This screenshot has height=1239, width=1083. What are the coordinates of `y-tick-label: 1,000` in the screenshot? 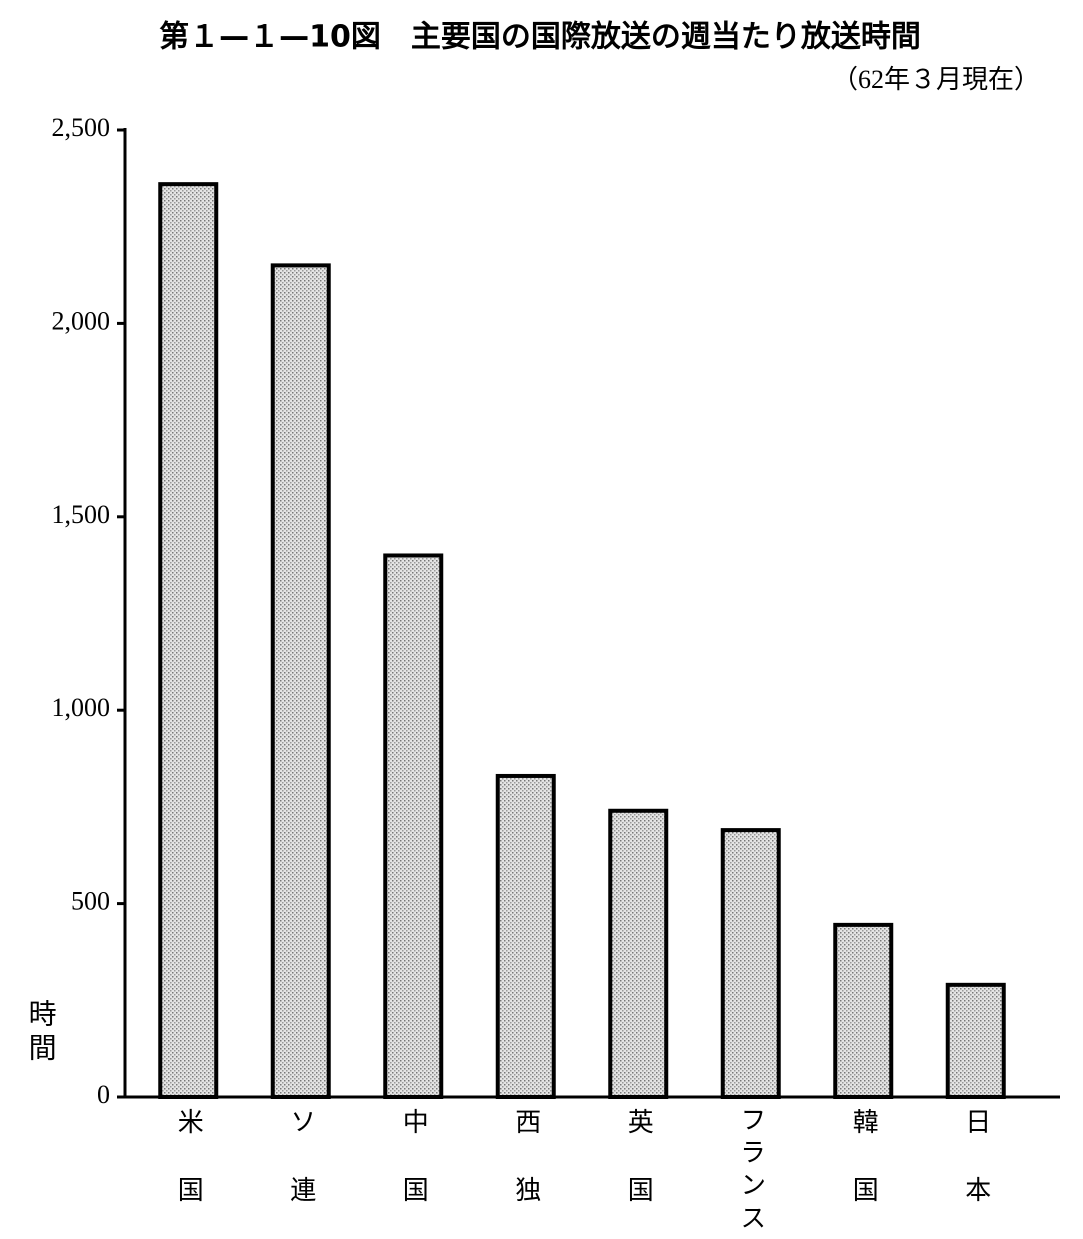 It's located at (81, 707).